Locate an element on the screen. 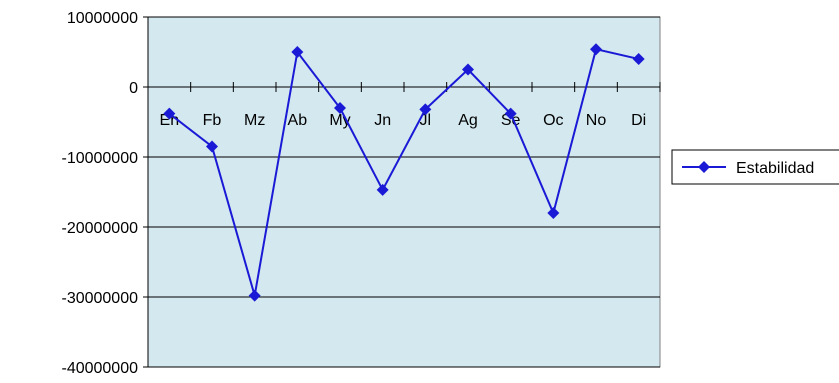  x-tick-label: Jl is located at coordinates (426, 120).